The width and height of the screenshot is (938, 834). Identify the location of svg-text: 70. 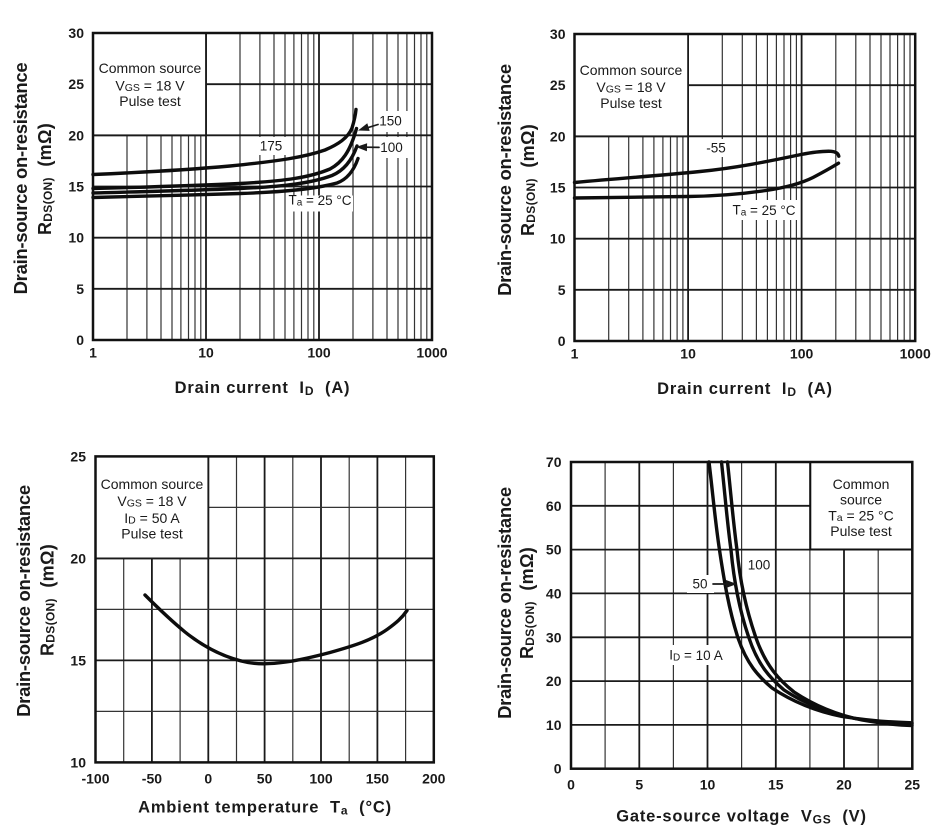
(554, 462).